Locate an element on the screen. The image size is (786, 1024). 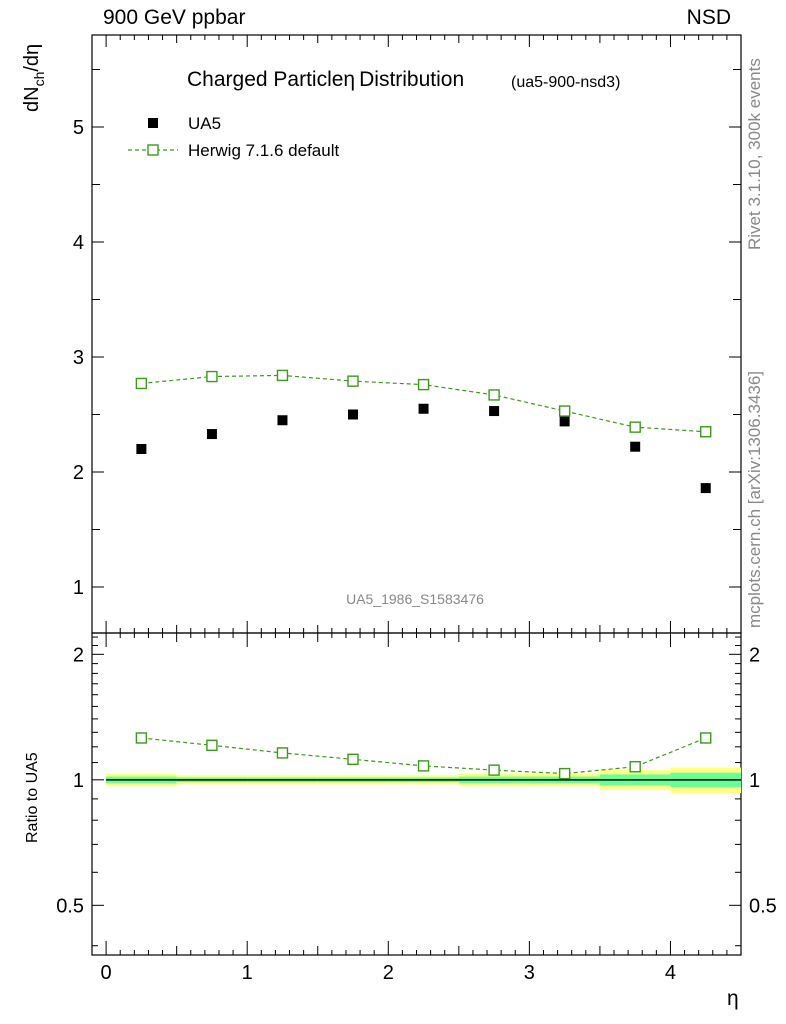
ratio-y-tick-label-left: 1 is located at coordinates (78, 781).